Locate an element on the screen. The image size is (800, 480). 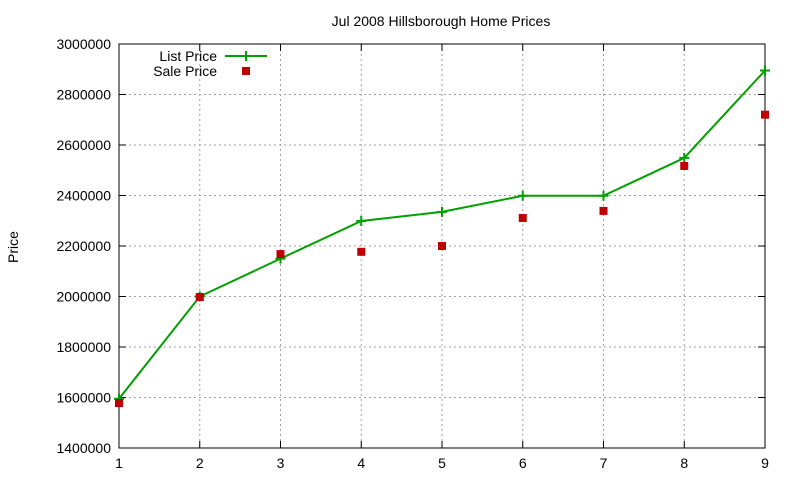
x-tick-label: 4 is located at coordinates (361, 463).